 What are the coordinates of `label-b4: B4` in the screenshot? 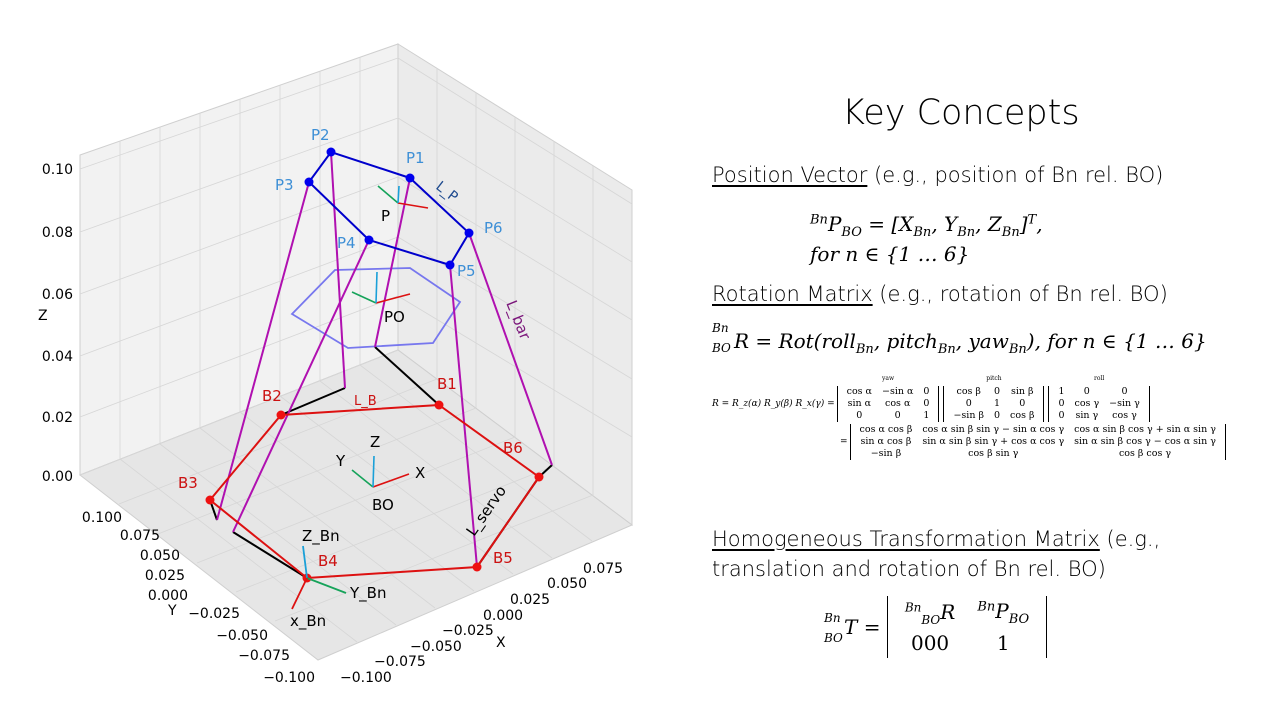 It's located at (328, 561).